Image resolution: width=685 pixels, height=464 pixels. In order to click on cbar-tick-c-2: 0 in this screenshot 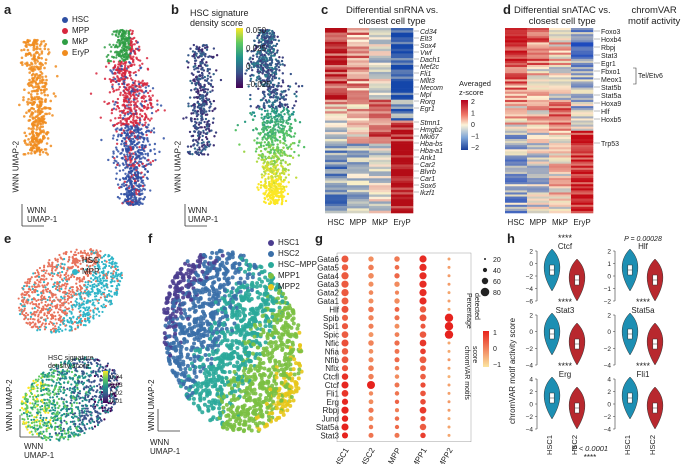, I will do `click(473, 125)`.